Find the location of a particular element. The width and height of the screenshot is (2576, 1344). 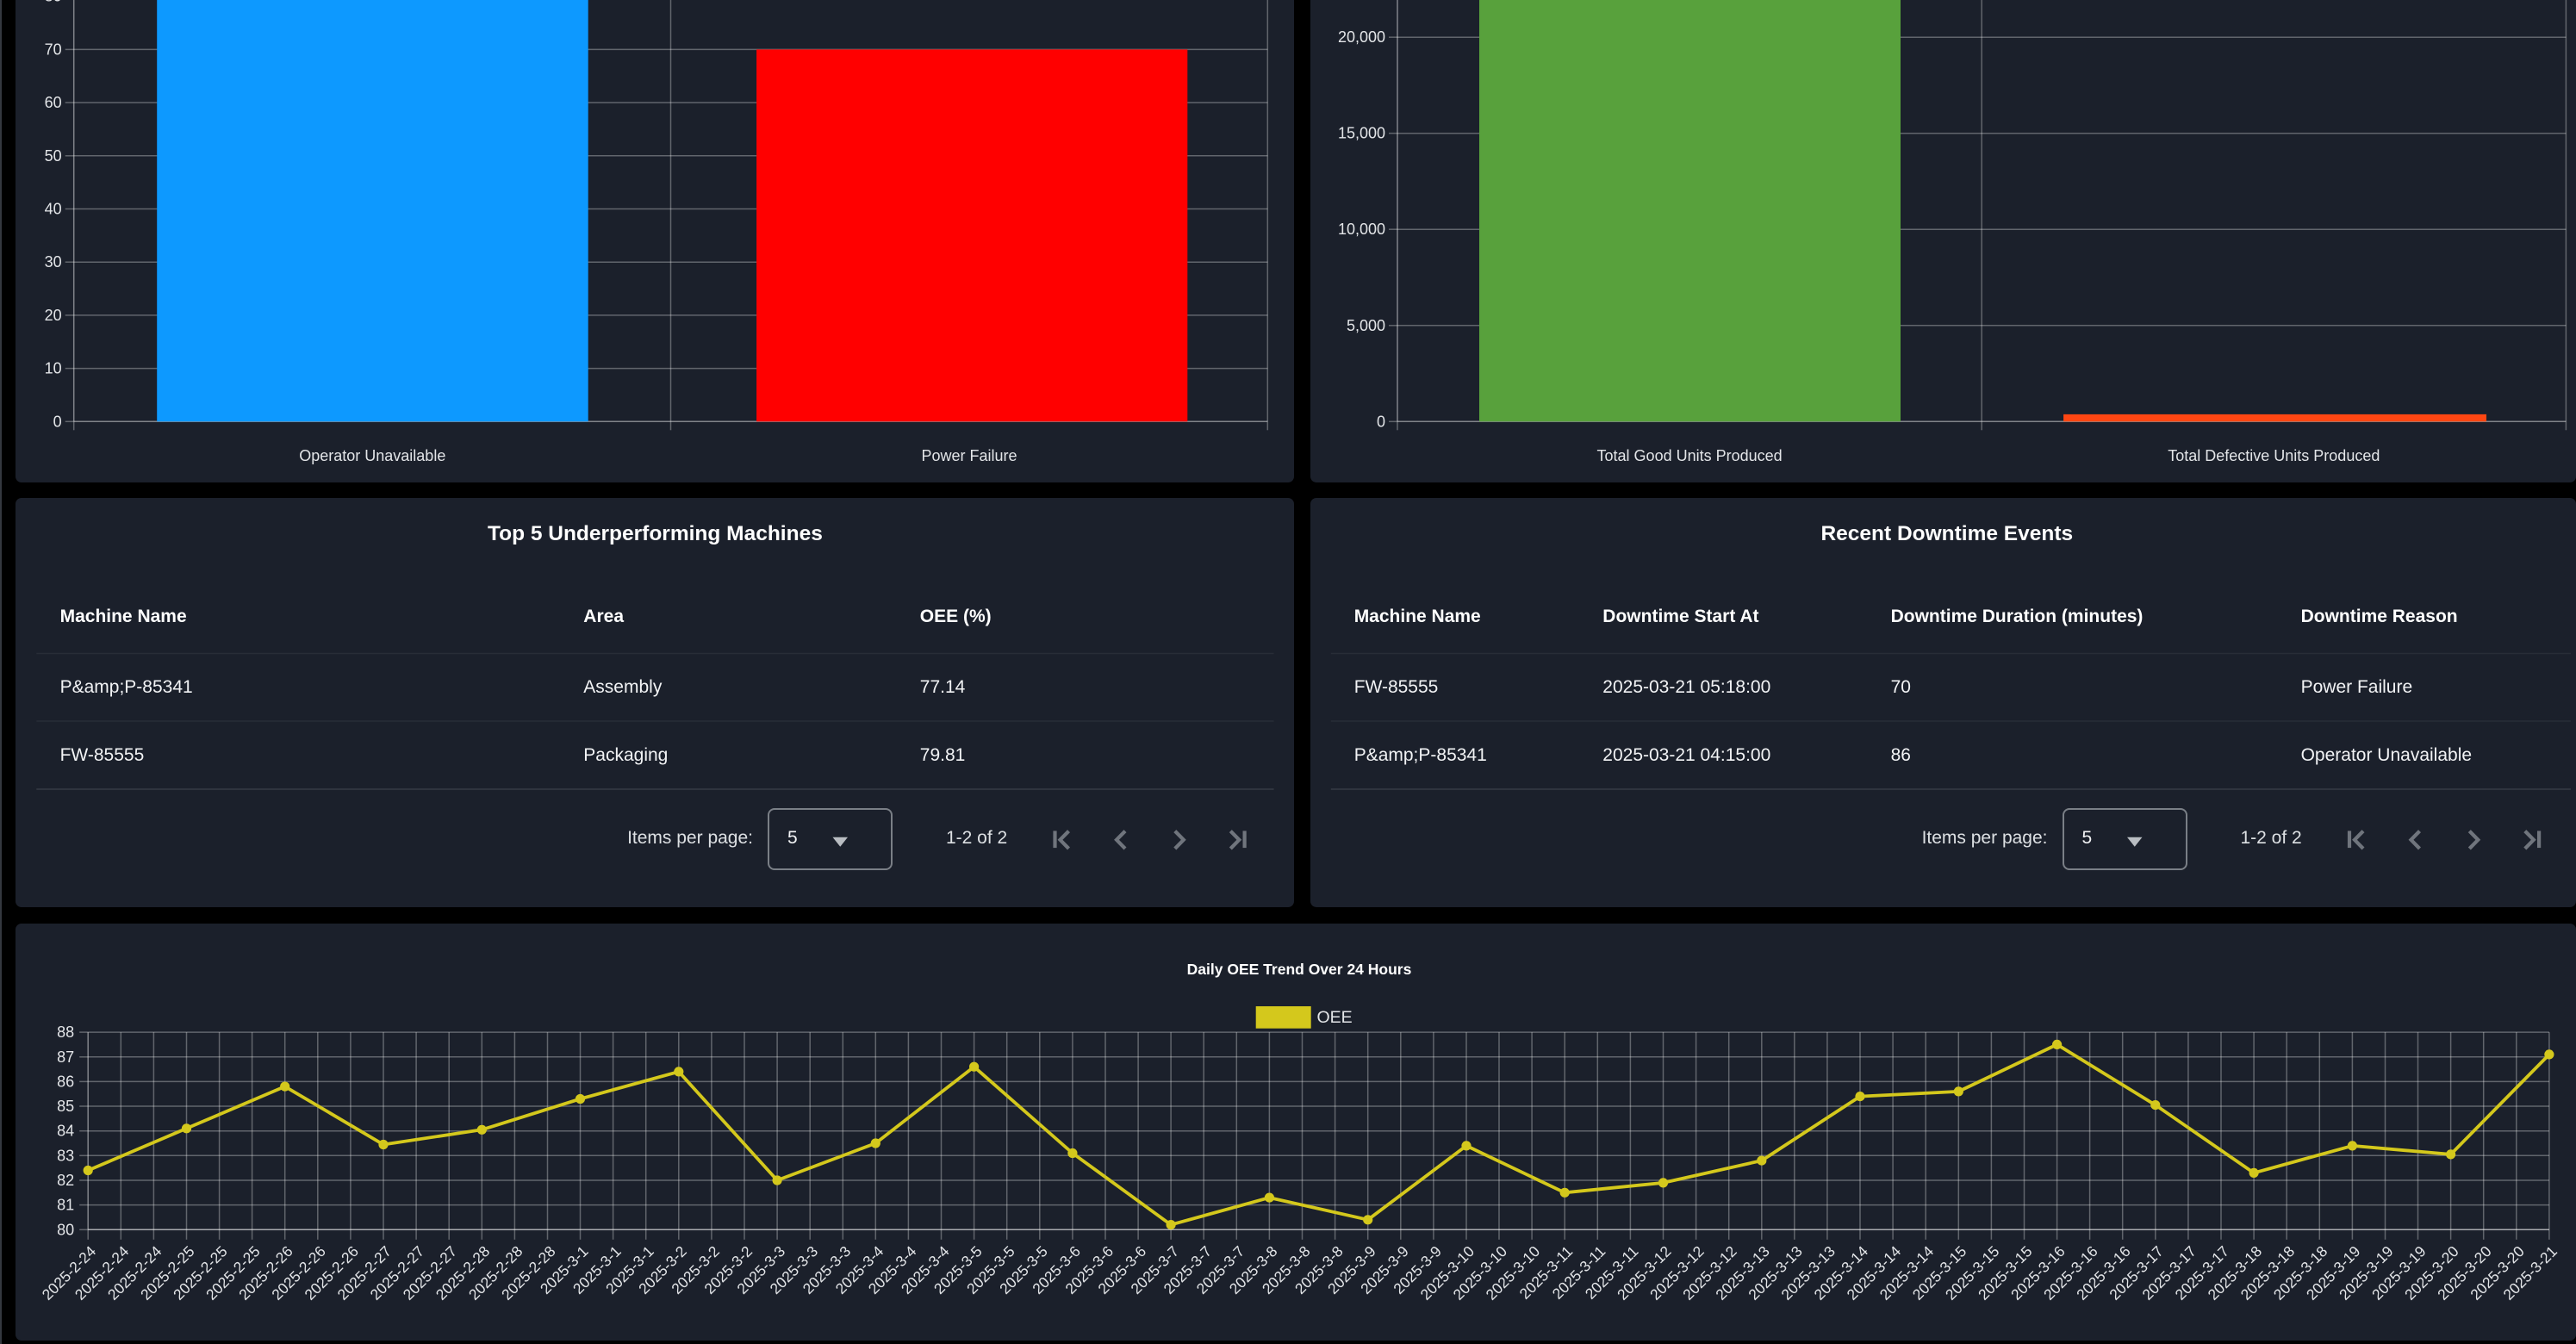

svg-text: 30 is located at coordinates (54, 262).